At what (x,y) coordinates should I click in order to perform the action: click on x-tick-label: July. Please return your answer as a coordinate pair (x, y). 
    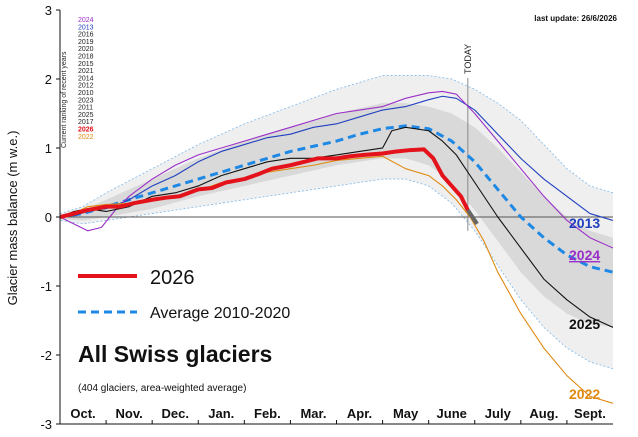
    Looking at the image, I should click on (498, 413).